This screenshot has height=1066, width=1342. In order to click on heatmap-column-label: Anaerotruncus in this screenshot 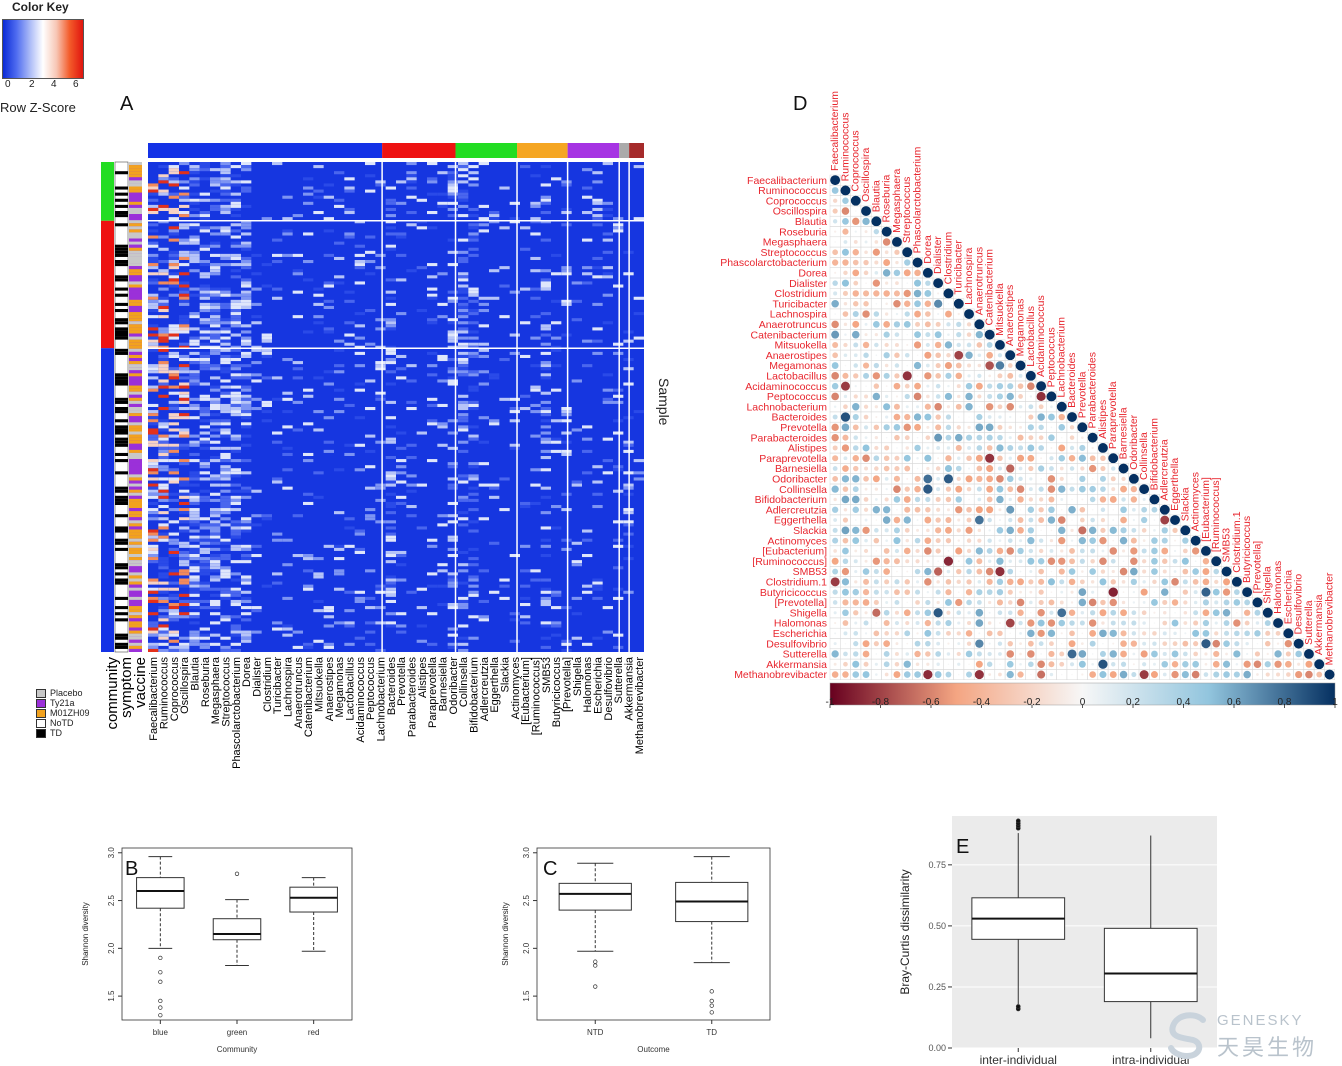, I will do `click(299, 693)`.